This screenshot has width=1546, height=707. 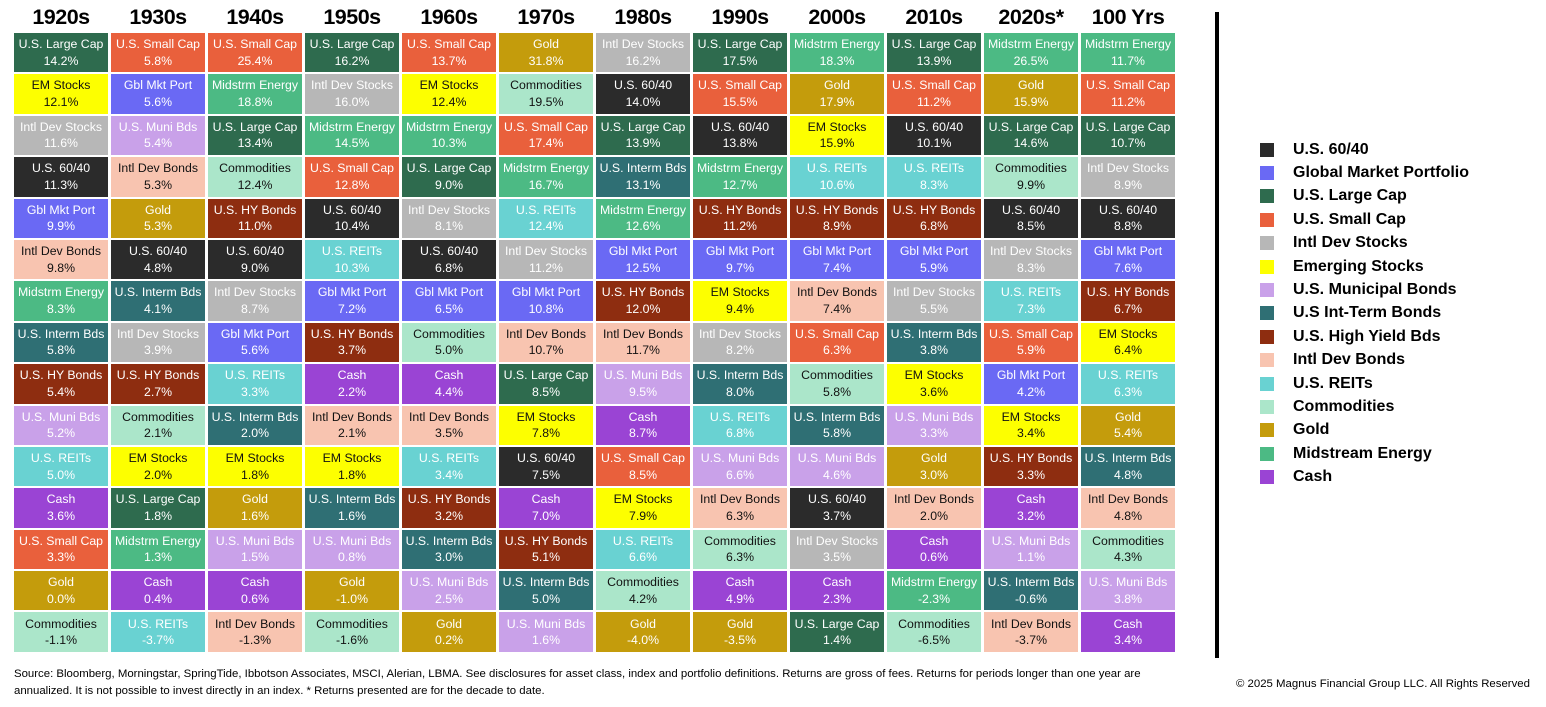 What do you see at coordinates (740, 350) in the screenshot?
I see `return-value-label: 8.2%` at bounding box center [740, 350].